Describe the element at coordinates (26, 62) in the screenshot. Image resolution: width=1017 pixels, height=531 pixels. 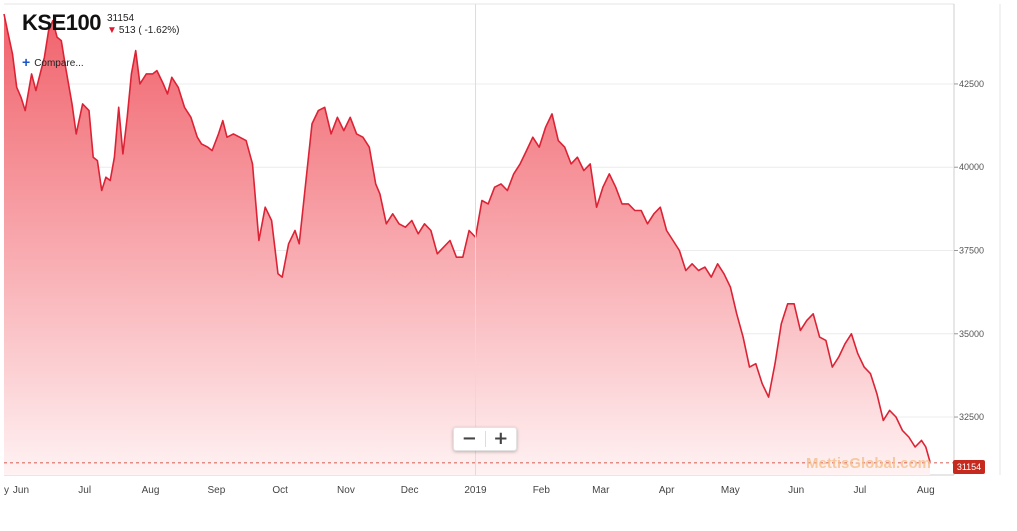
I see `plus-icon: +` at that location.